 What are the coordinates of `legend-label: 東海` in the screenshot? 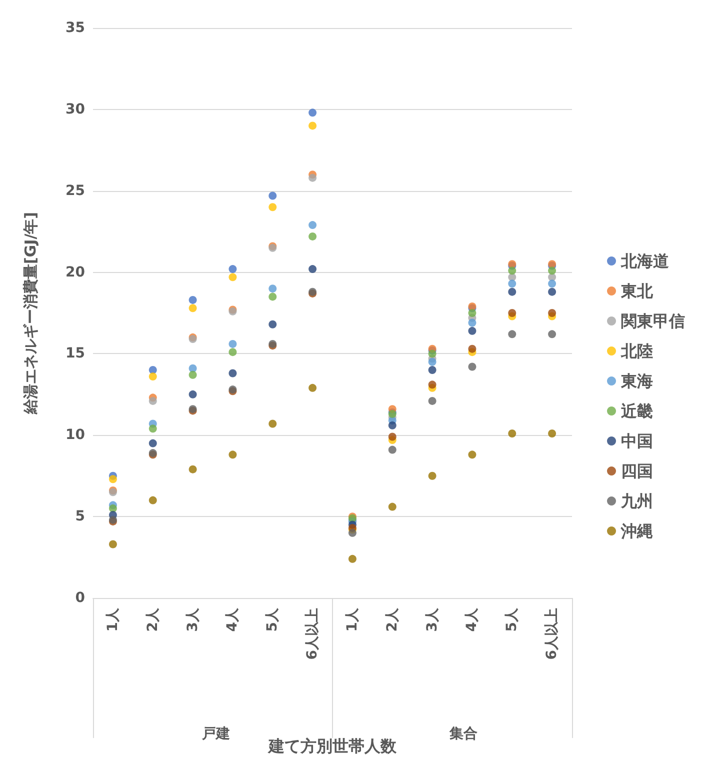 It's located at (636, 381).